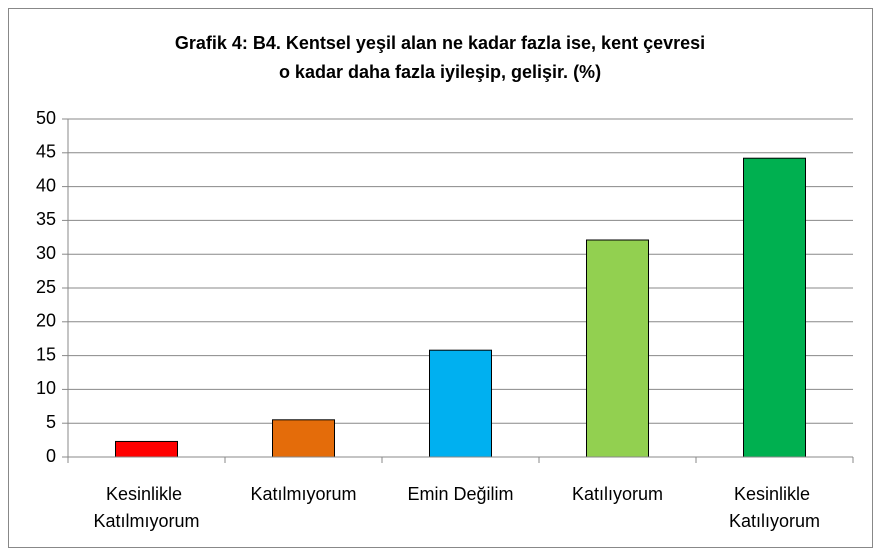  Describe the element at coordinates (51, 456) in the screenshot. I see `y-tick-label: 0` at that location.